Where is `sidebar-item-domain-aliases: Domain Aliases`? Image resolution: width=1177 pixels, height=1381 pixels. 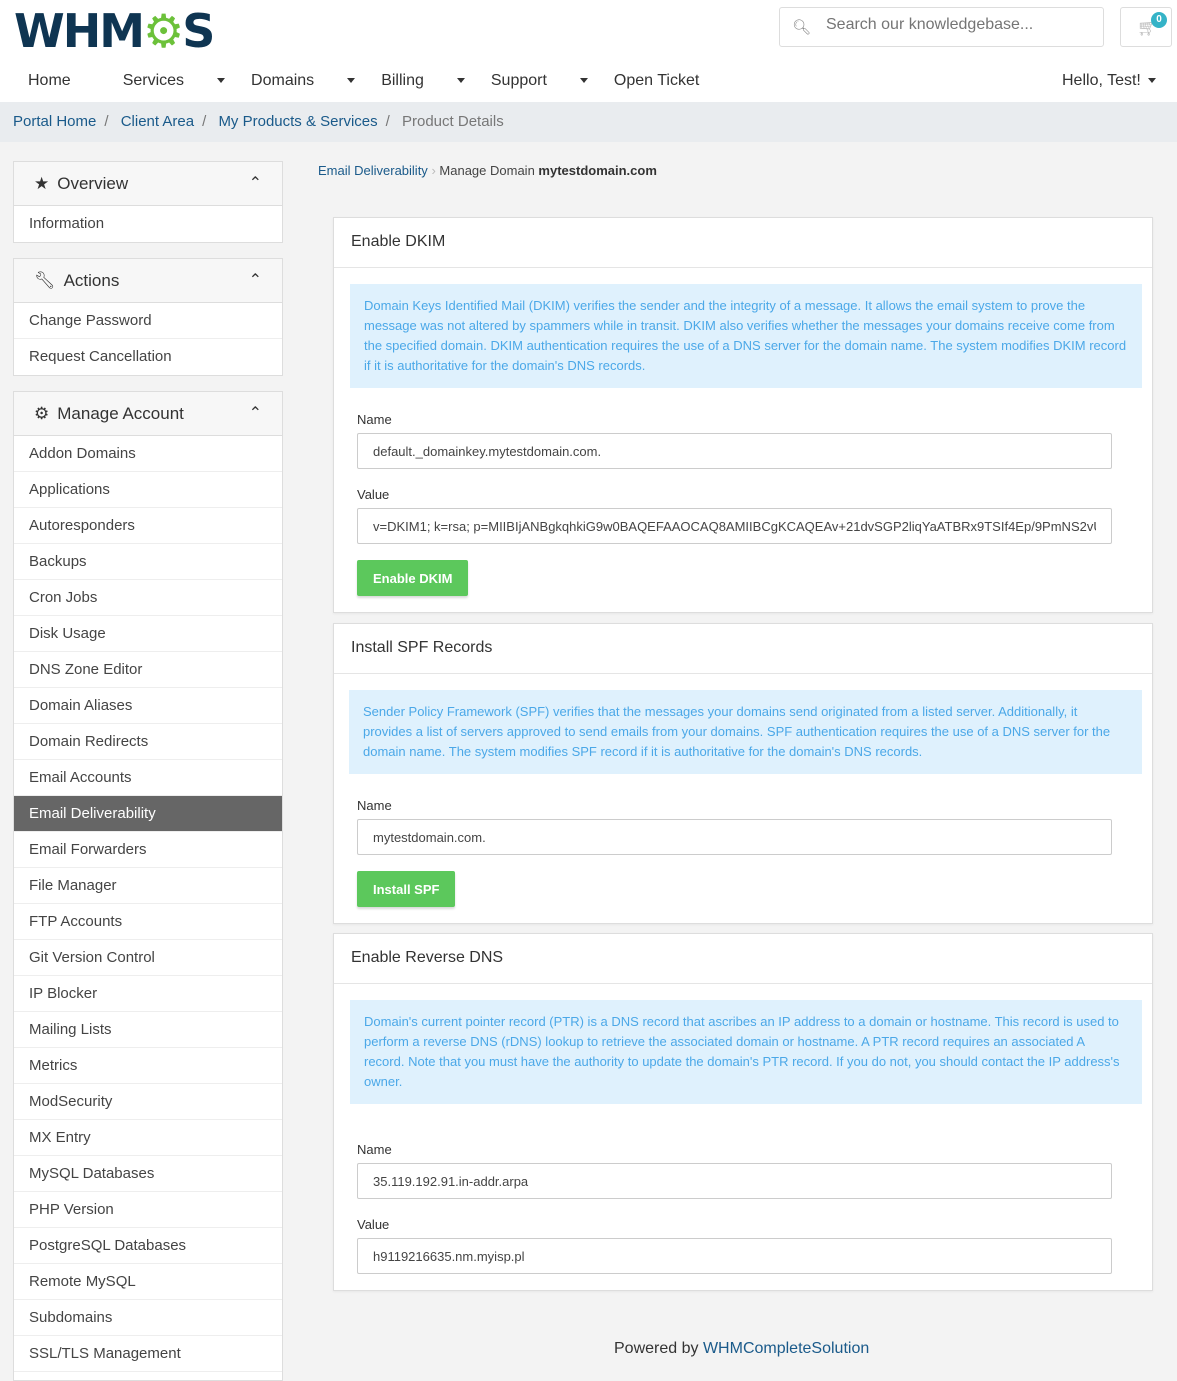 sidebar-item-domain-aliases: Domain Aliases is located at coordinates (148, 706).